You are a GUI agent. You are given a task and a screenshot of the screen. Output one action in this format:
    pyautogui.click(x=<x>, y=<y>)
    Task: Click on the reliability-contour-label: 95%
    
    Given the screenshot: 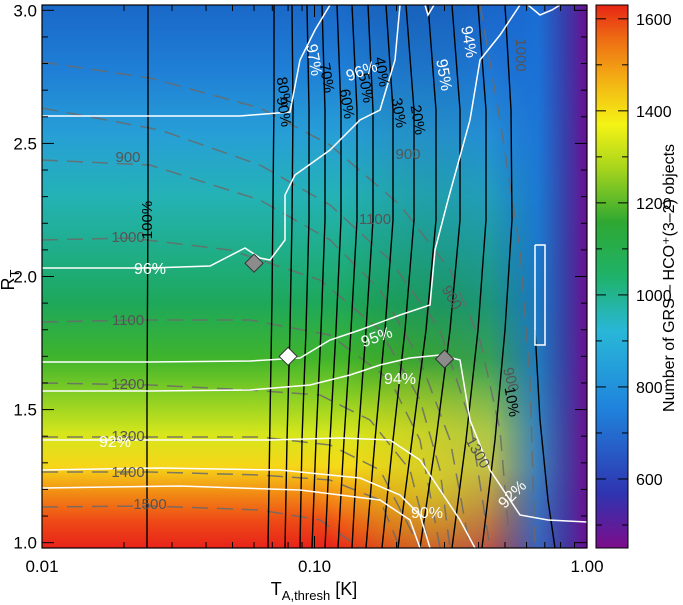 What is the action you would take?
    pyautogui.click(x=443, y=75)
    